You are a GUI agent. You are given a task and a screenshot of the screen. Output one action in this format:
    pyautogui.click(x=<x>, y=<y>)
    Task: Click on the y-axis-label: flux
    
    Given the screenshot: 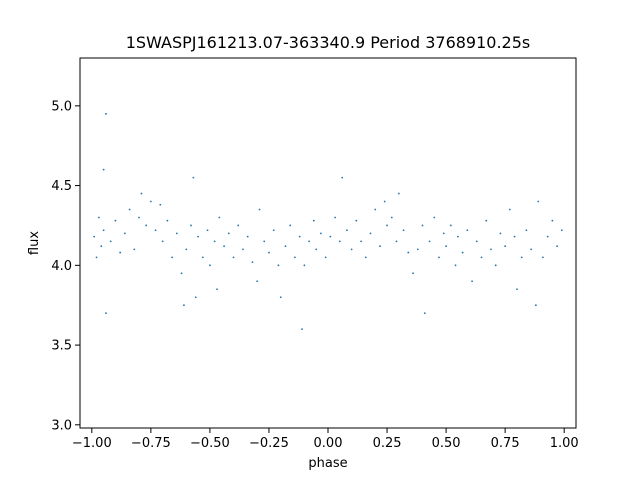 What is the action you would take?
    pyautogui.click(x=34, y=243)
    